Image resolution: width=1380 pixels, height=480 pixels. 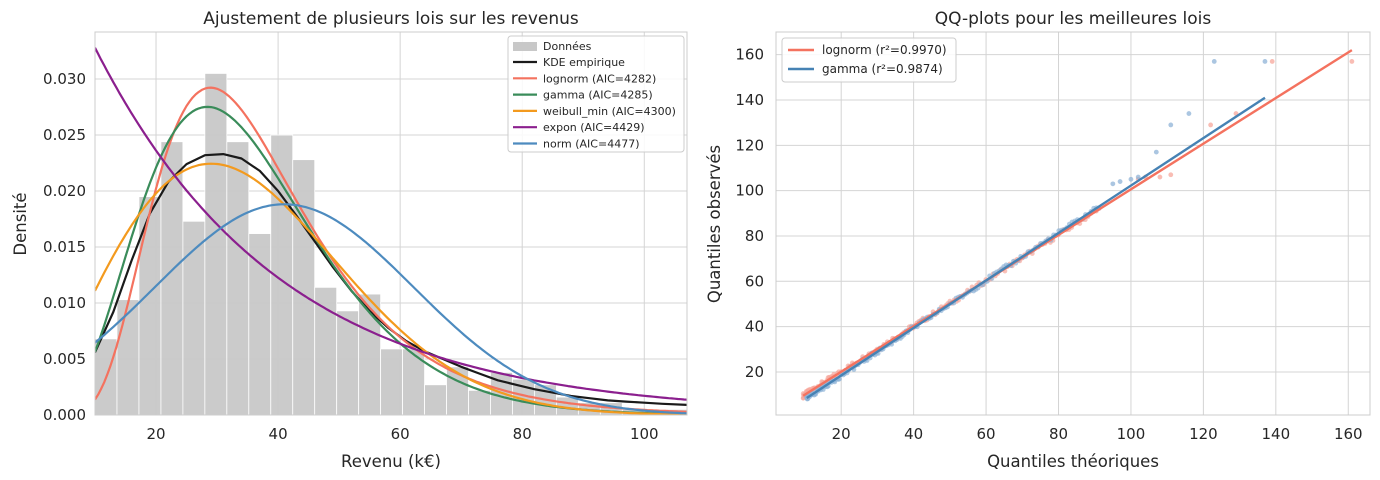 What do you see at coordinates (749, 213) in the screenshot?
I see `right-y-ticks: 20 40 60 80 100 120 140 160` at bounding box center [749, 213].